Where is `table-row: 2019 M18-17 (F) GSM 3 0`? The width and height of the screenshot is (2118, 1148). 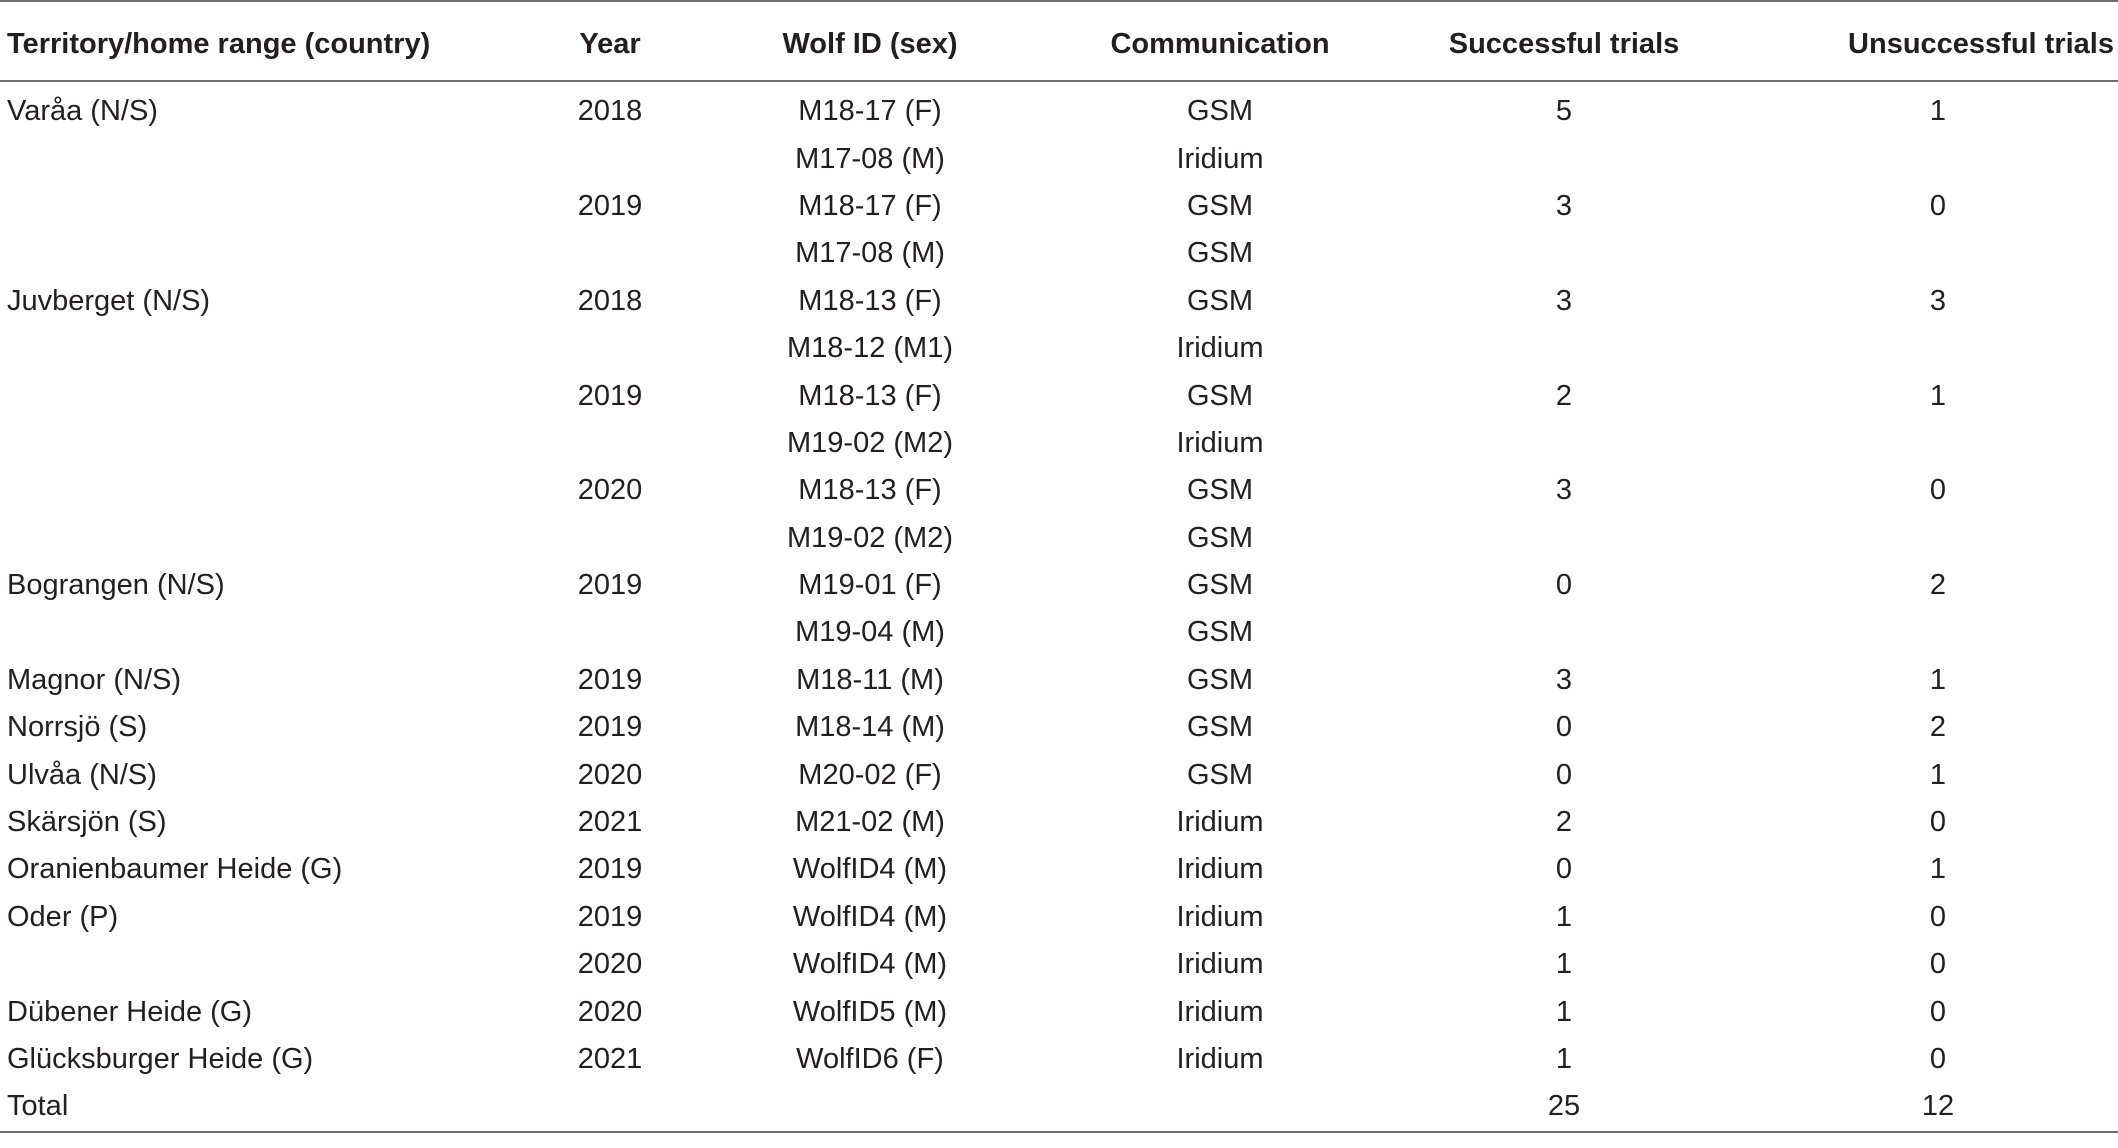 table-row: 2019 M18-17 (F) GSM 3 0 is located at coordinates (1059, 206).